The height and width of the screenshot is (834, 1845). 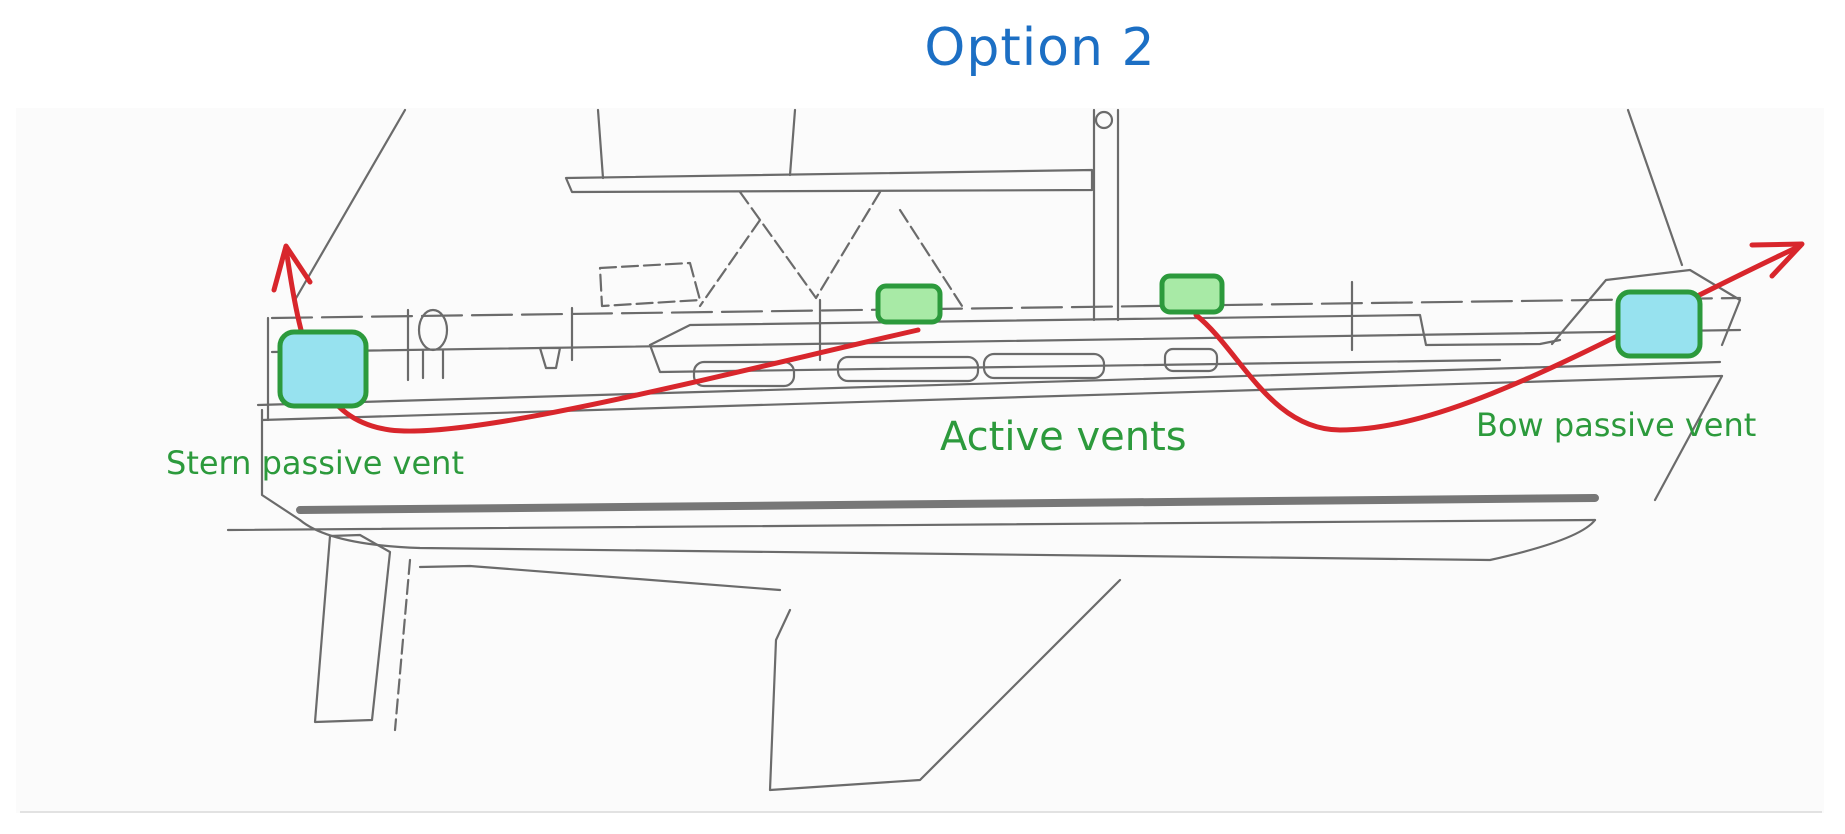 What do you see at coordinates (1659, 324) in the screenshot?
I see `bow-passive-vent` at bounding box center [1659, 324].